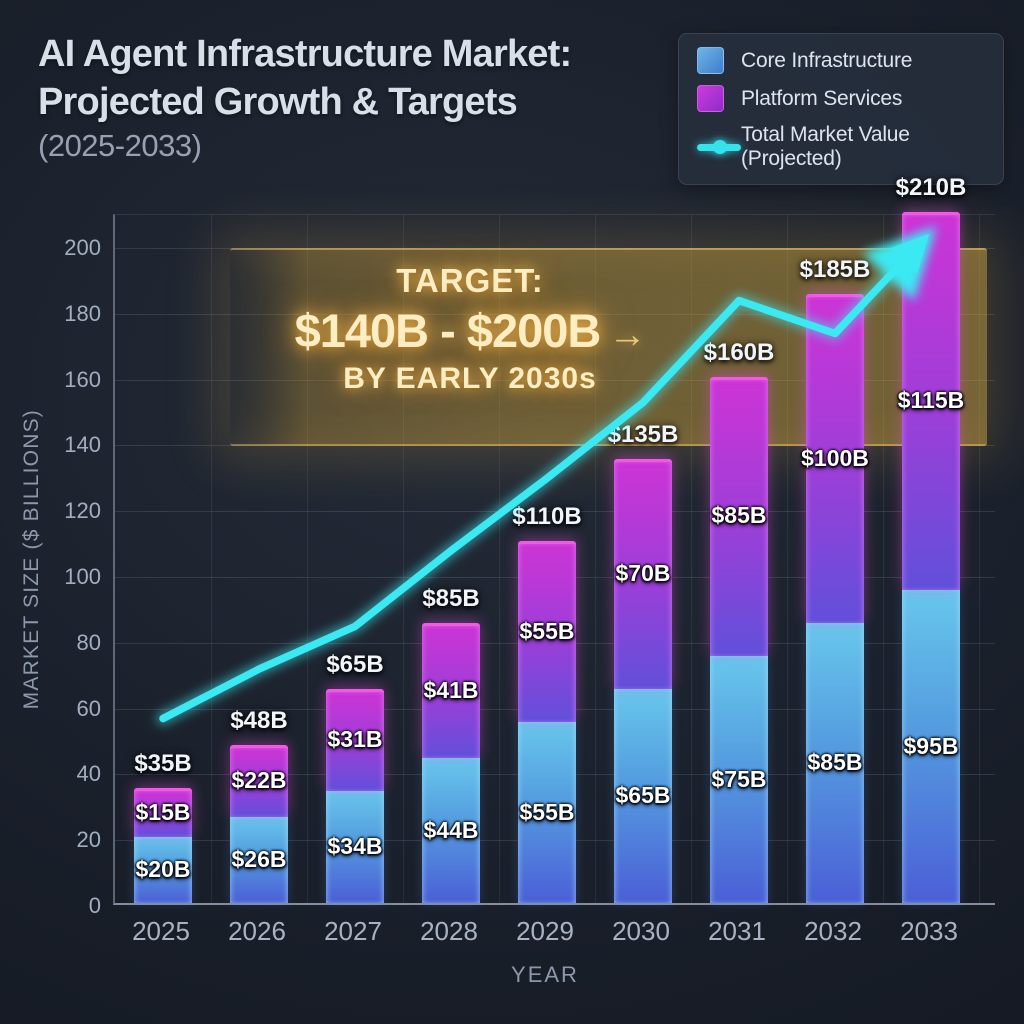 The image size is (1024, 1024). I want to click on total-label-2028: $85B, so click(451, 599).